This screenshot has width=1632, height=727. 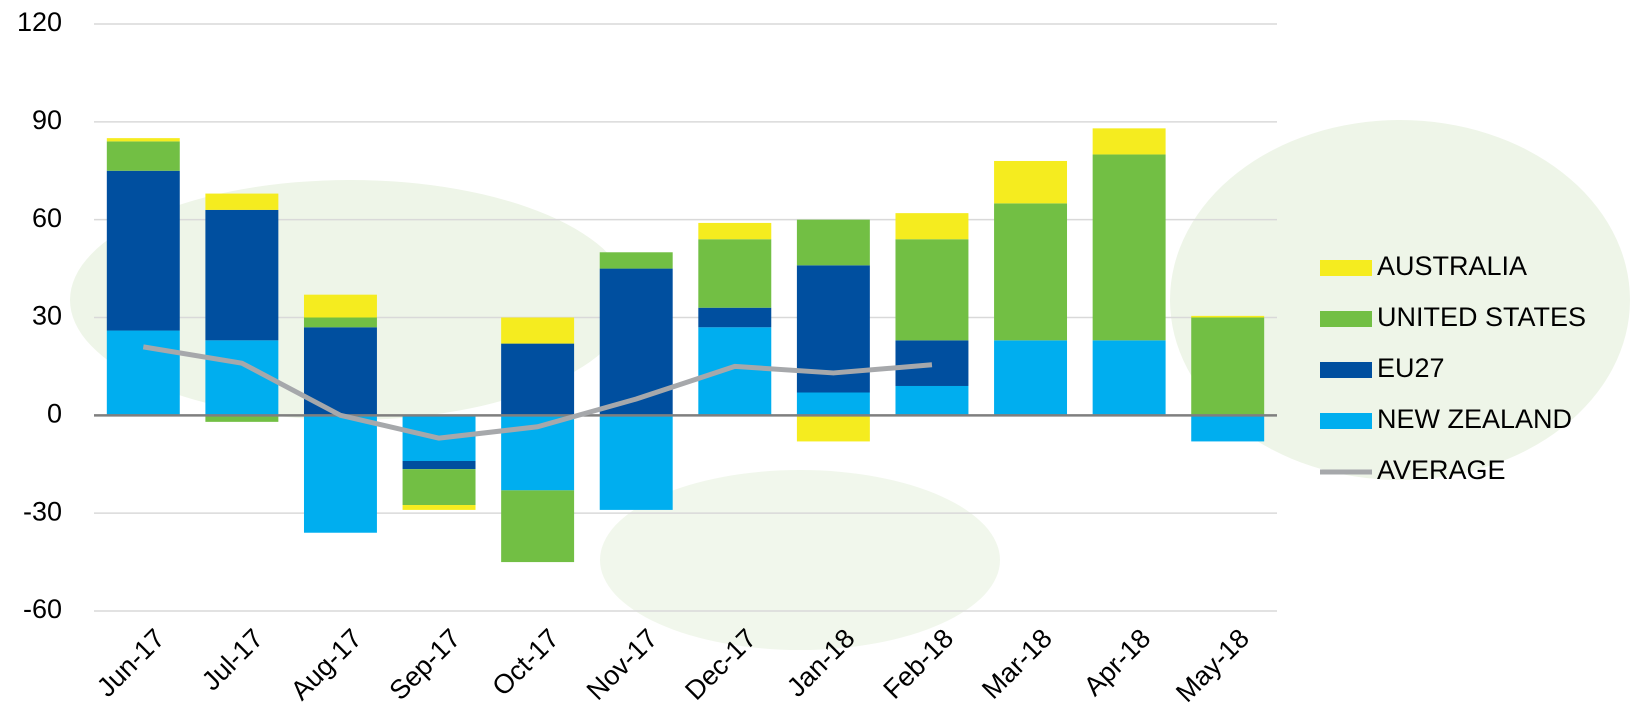 I want to click on x-tick-label: Sep-17, so click(x=425, y=664).